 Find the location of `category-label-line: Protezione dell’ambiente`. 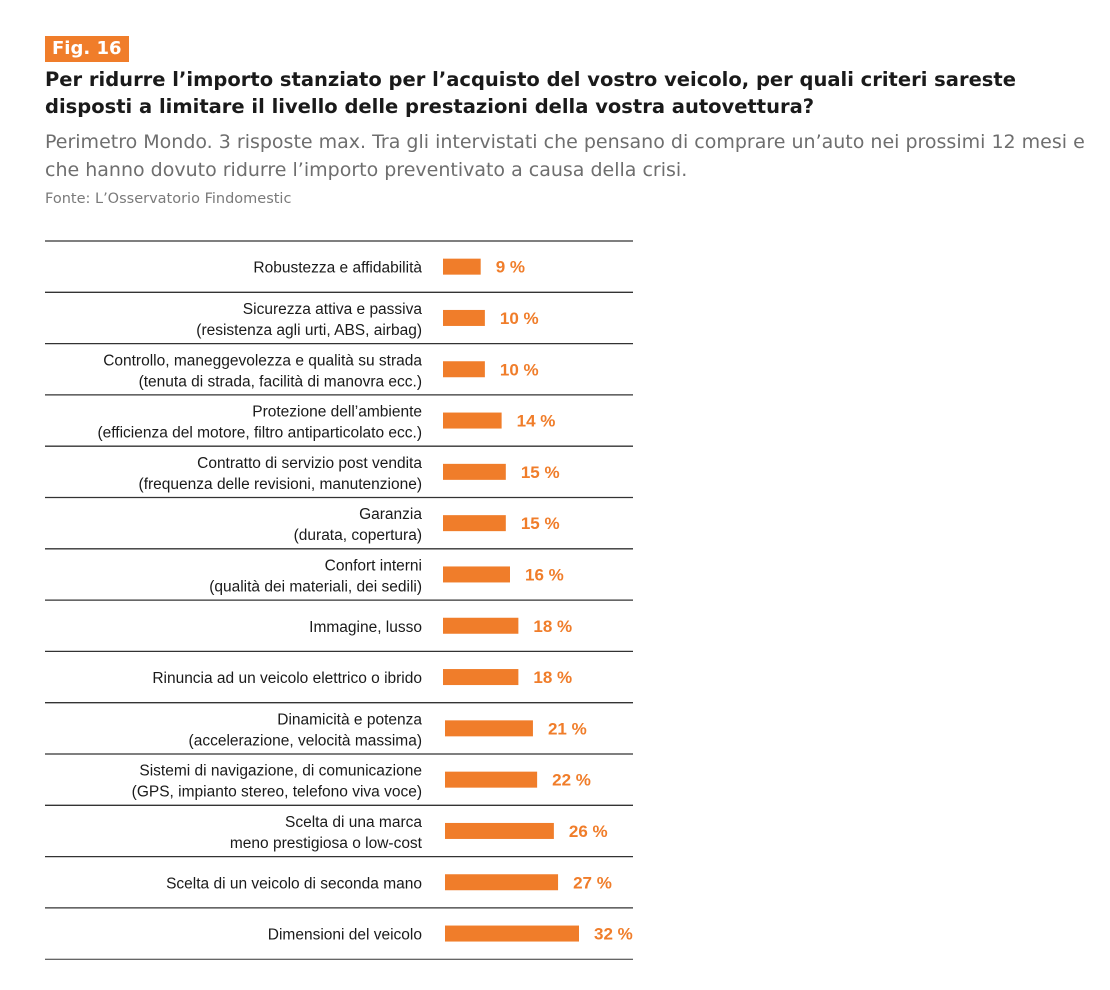

category-label-line: Protezione dell’ambiente is located at coordinates (337, 412).